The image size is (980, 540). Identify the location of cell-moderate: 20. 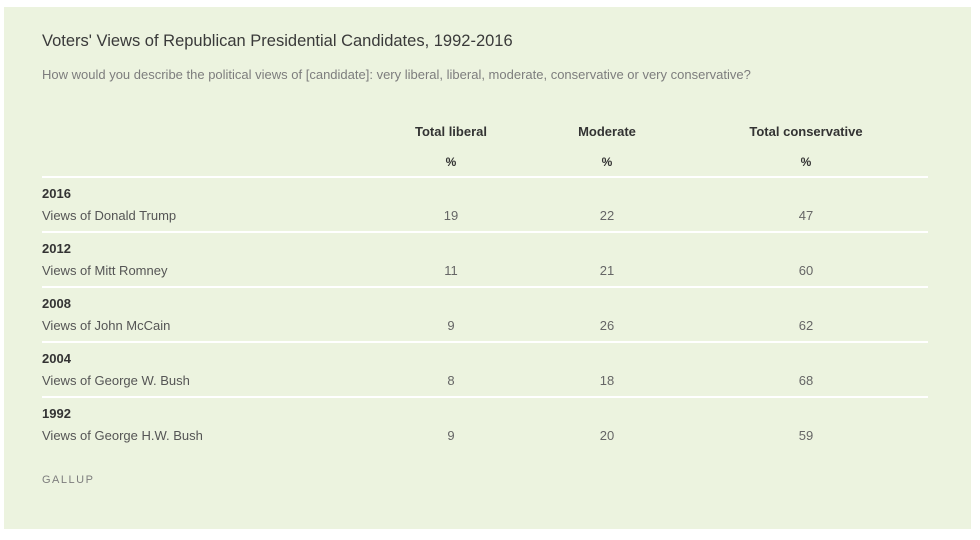
(607, 435).